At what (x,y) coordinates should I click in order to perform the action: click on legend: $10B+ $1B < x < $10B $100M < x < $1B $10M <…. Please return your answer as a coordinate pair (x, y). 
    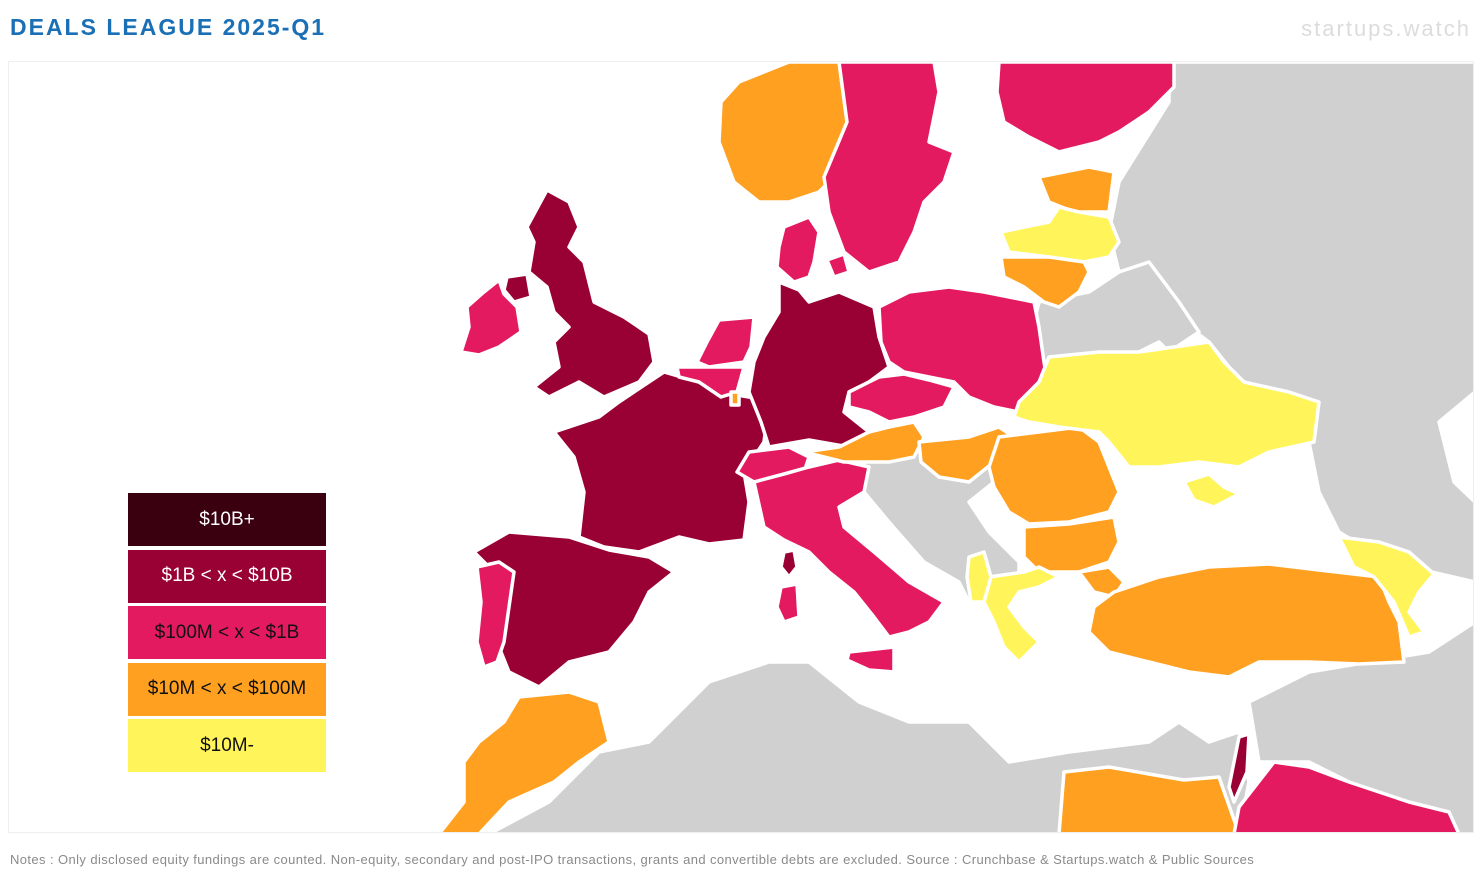
    Looking at the image, I should click on (227, 634).